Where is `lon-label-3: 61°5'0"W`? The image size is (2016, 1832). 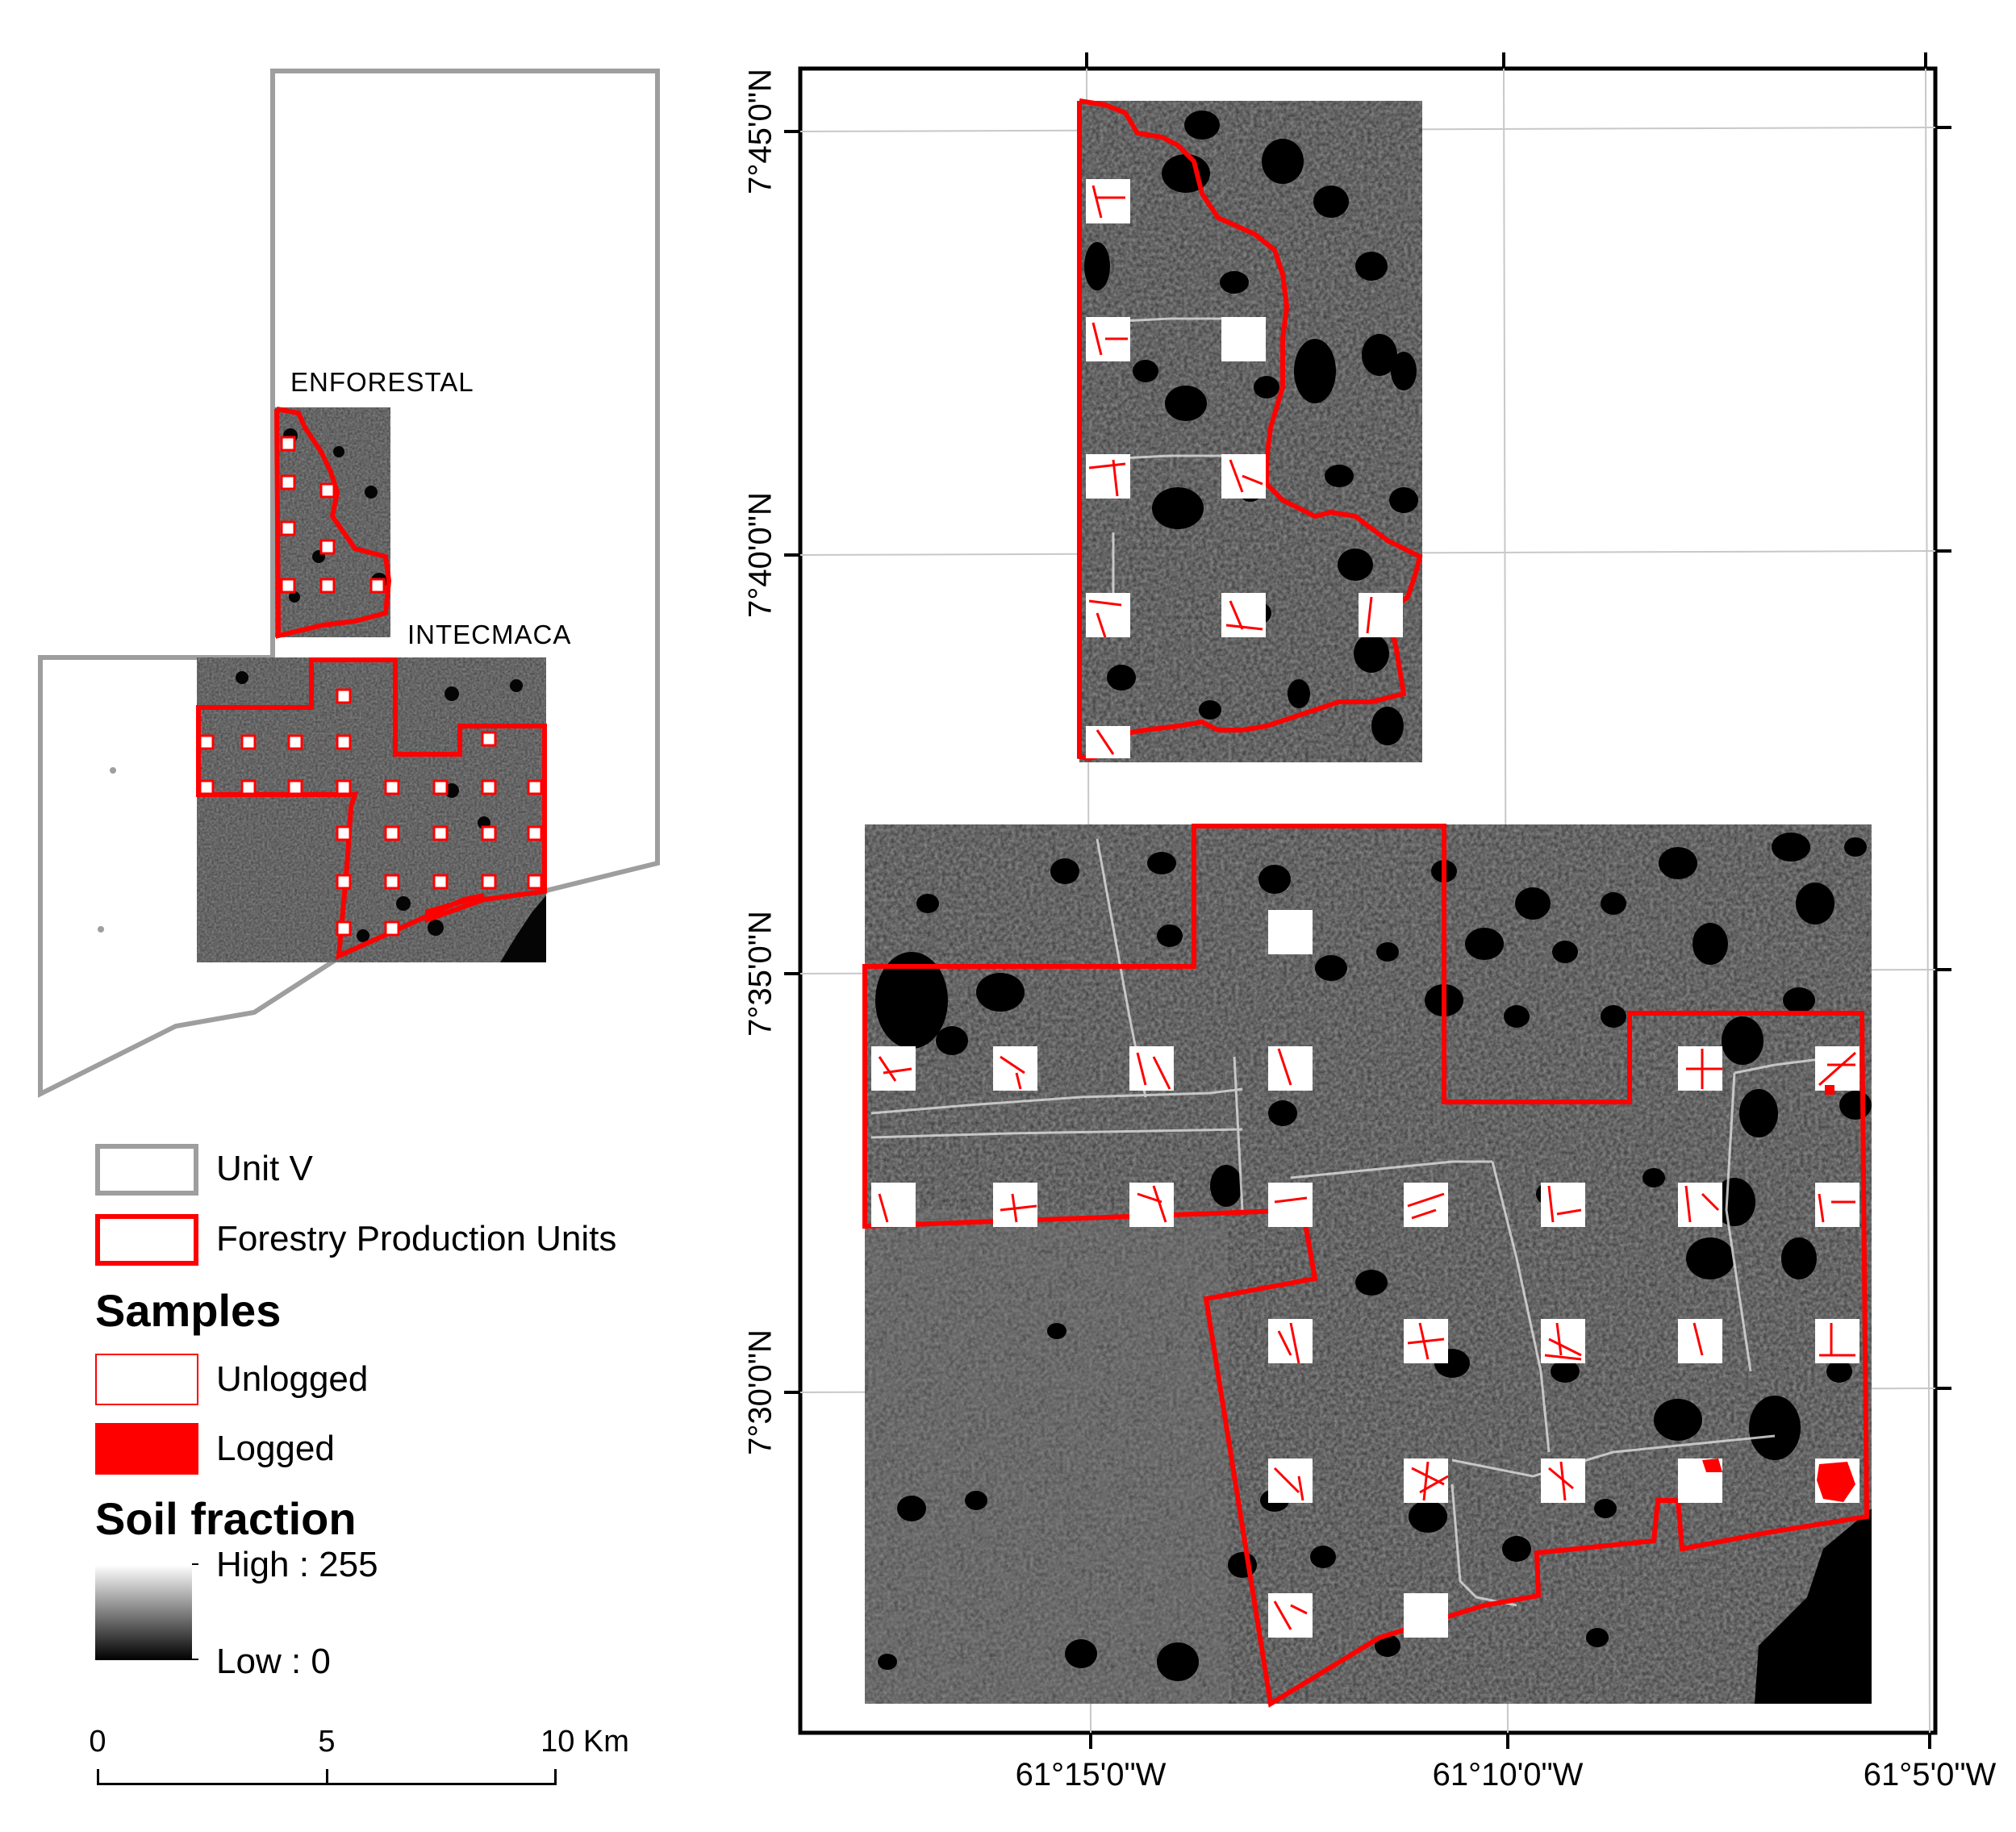
lon-label-3: 61°5'0"W is located at coordinates (1930, 1774).